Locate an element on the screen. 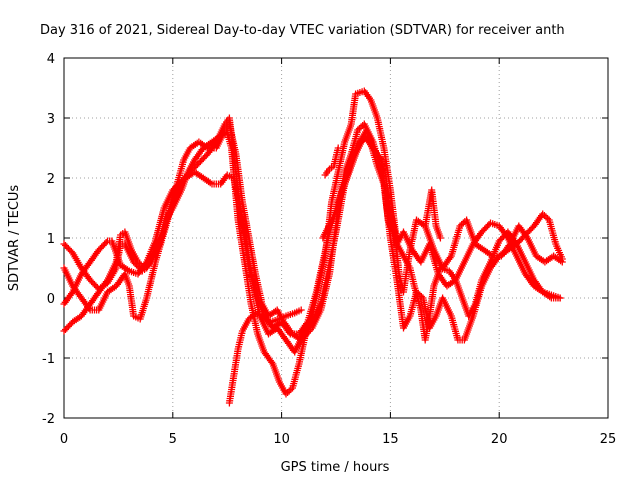 This screenshot has width=640, height=480. x-tick-label: 25 is located at coordinates (608, 439).